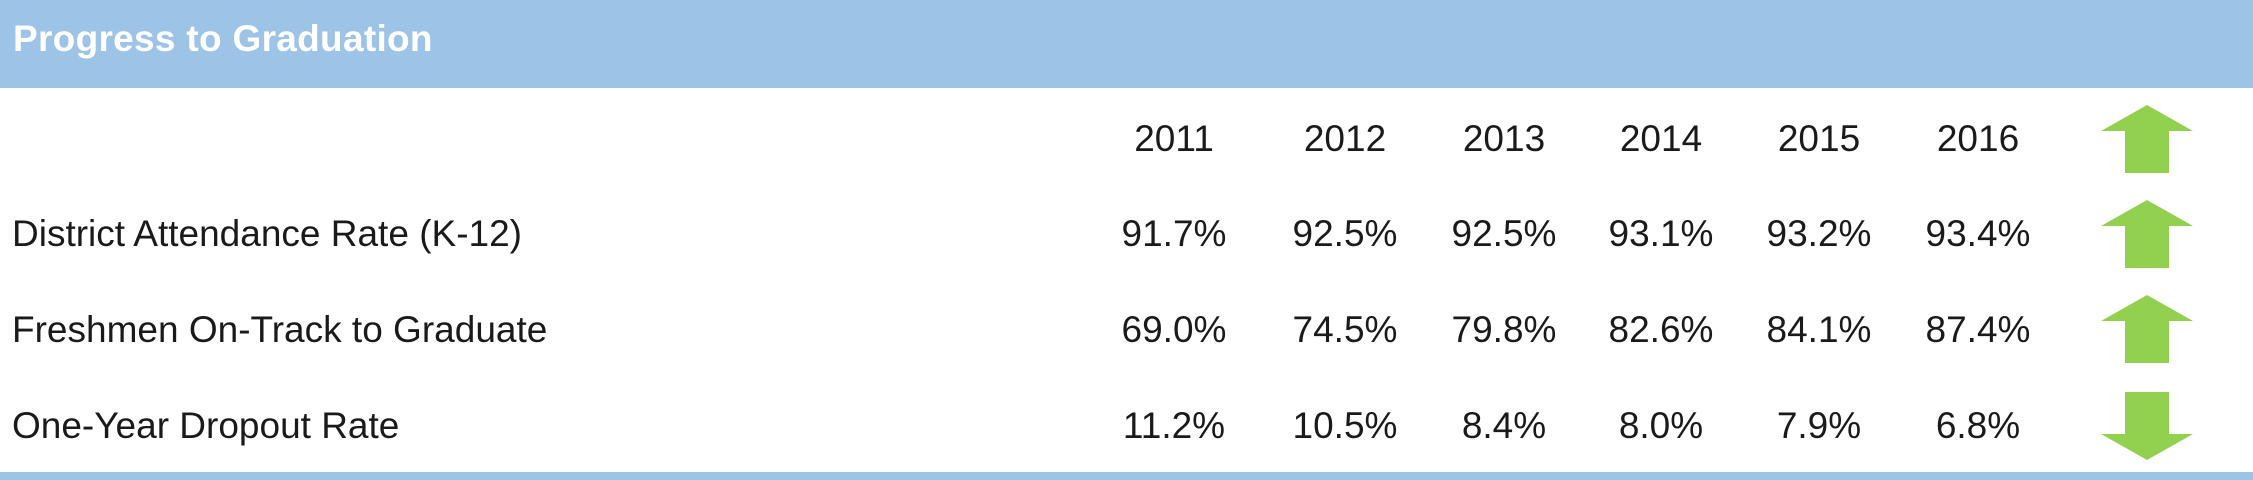 Image resolution: width=2253 pixels, height=480 pixels. Describe the element at coordinates (1978, 233) in the screenshot. I see `metric-value: 93.4%` at that location.